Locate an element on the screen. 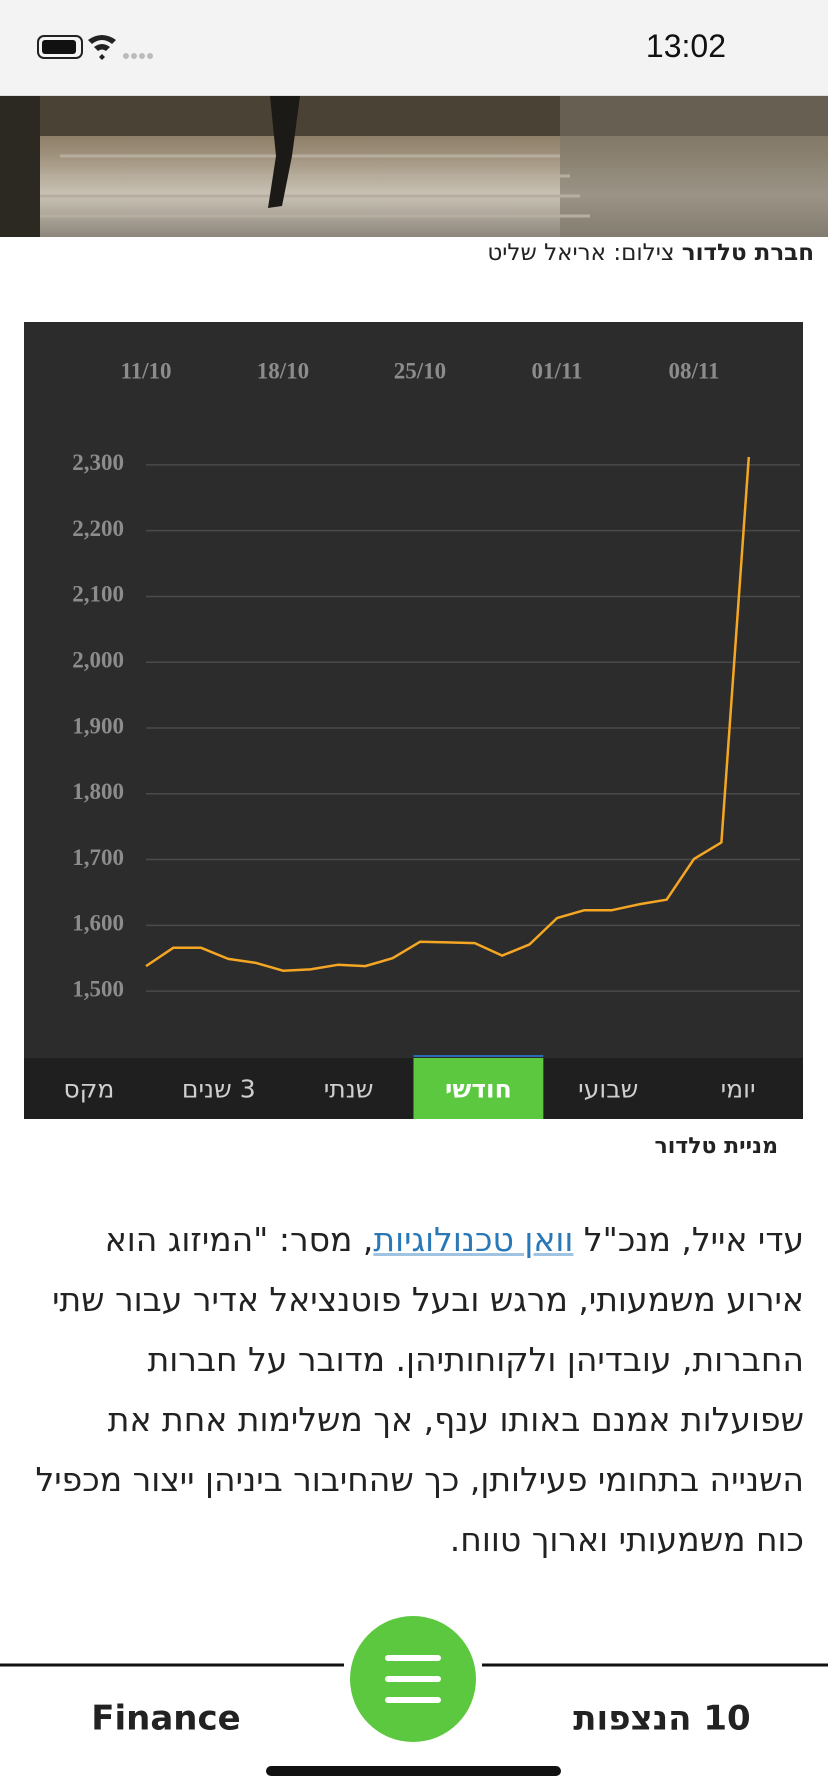 This screenshot has height=1792, width=828. tab-label: שנתי is located at coordinates (349, 1089).